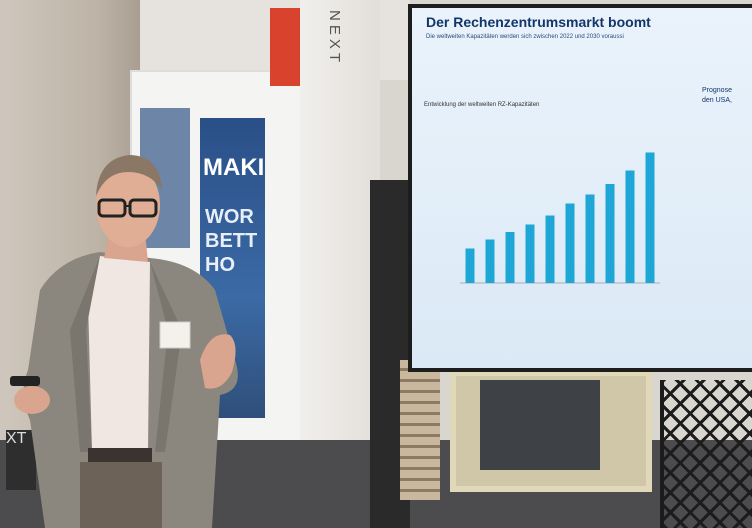  What do you see at coordinates (119, 354) in the screenshot?
I see `presenter-shirt` at bounding box center [119, 354].